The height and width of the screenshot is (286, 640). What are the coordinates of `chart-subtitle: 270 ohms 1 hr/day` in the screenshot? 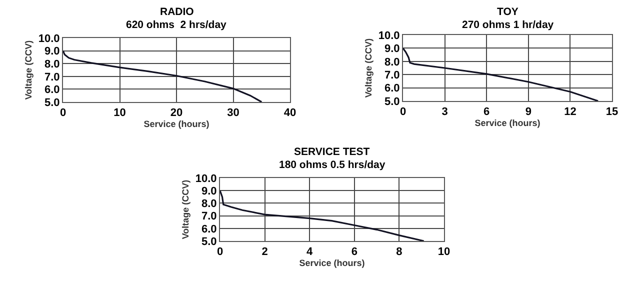 It's located at (508, 25).